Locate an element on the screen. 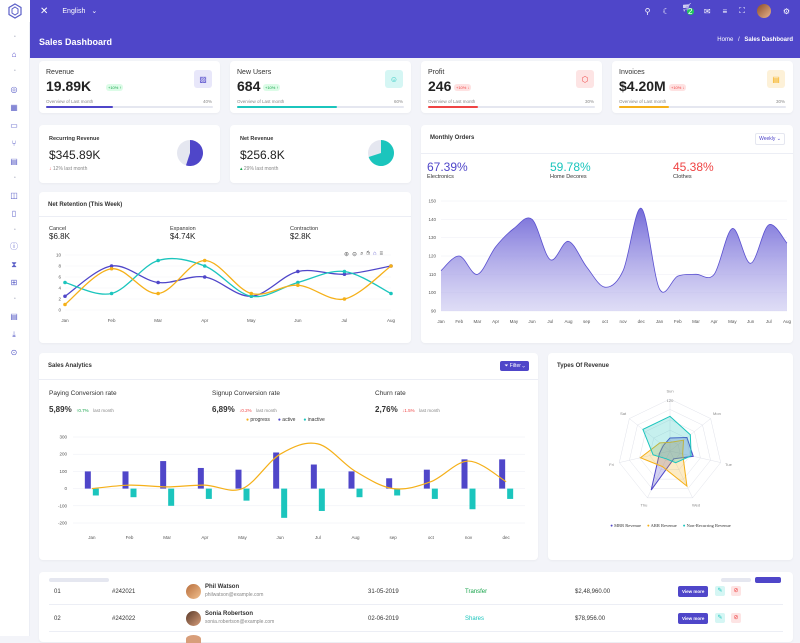  fullscreen-icon: ⛶ is located at coordinates (742, 10).